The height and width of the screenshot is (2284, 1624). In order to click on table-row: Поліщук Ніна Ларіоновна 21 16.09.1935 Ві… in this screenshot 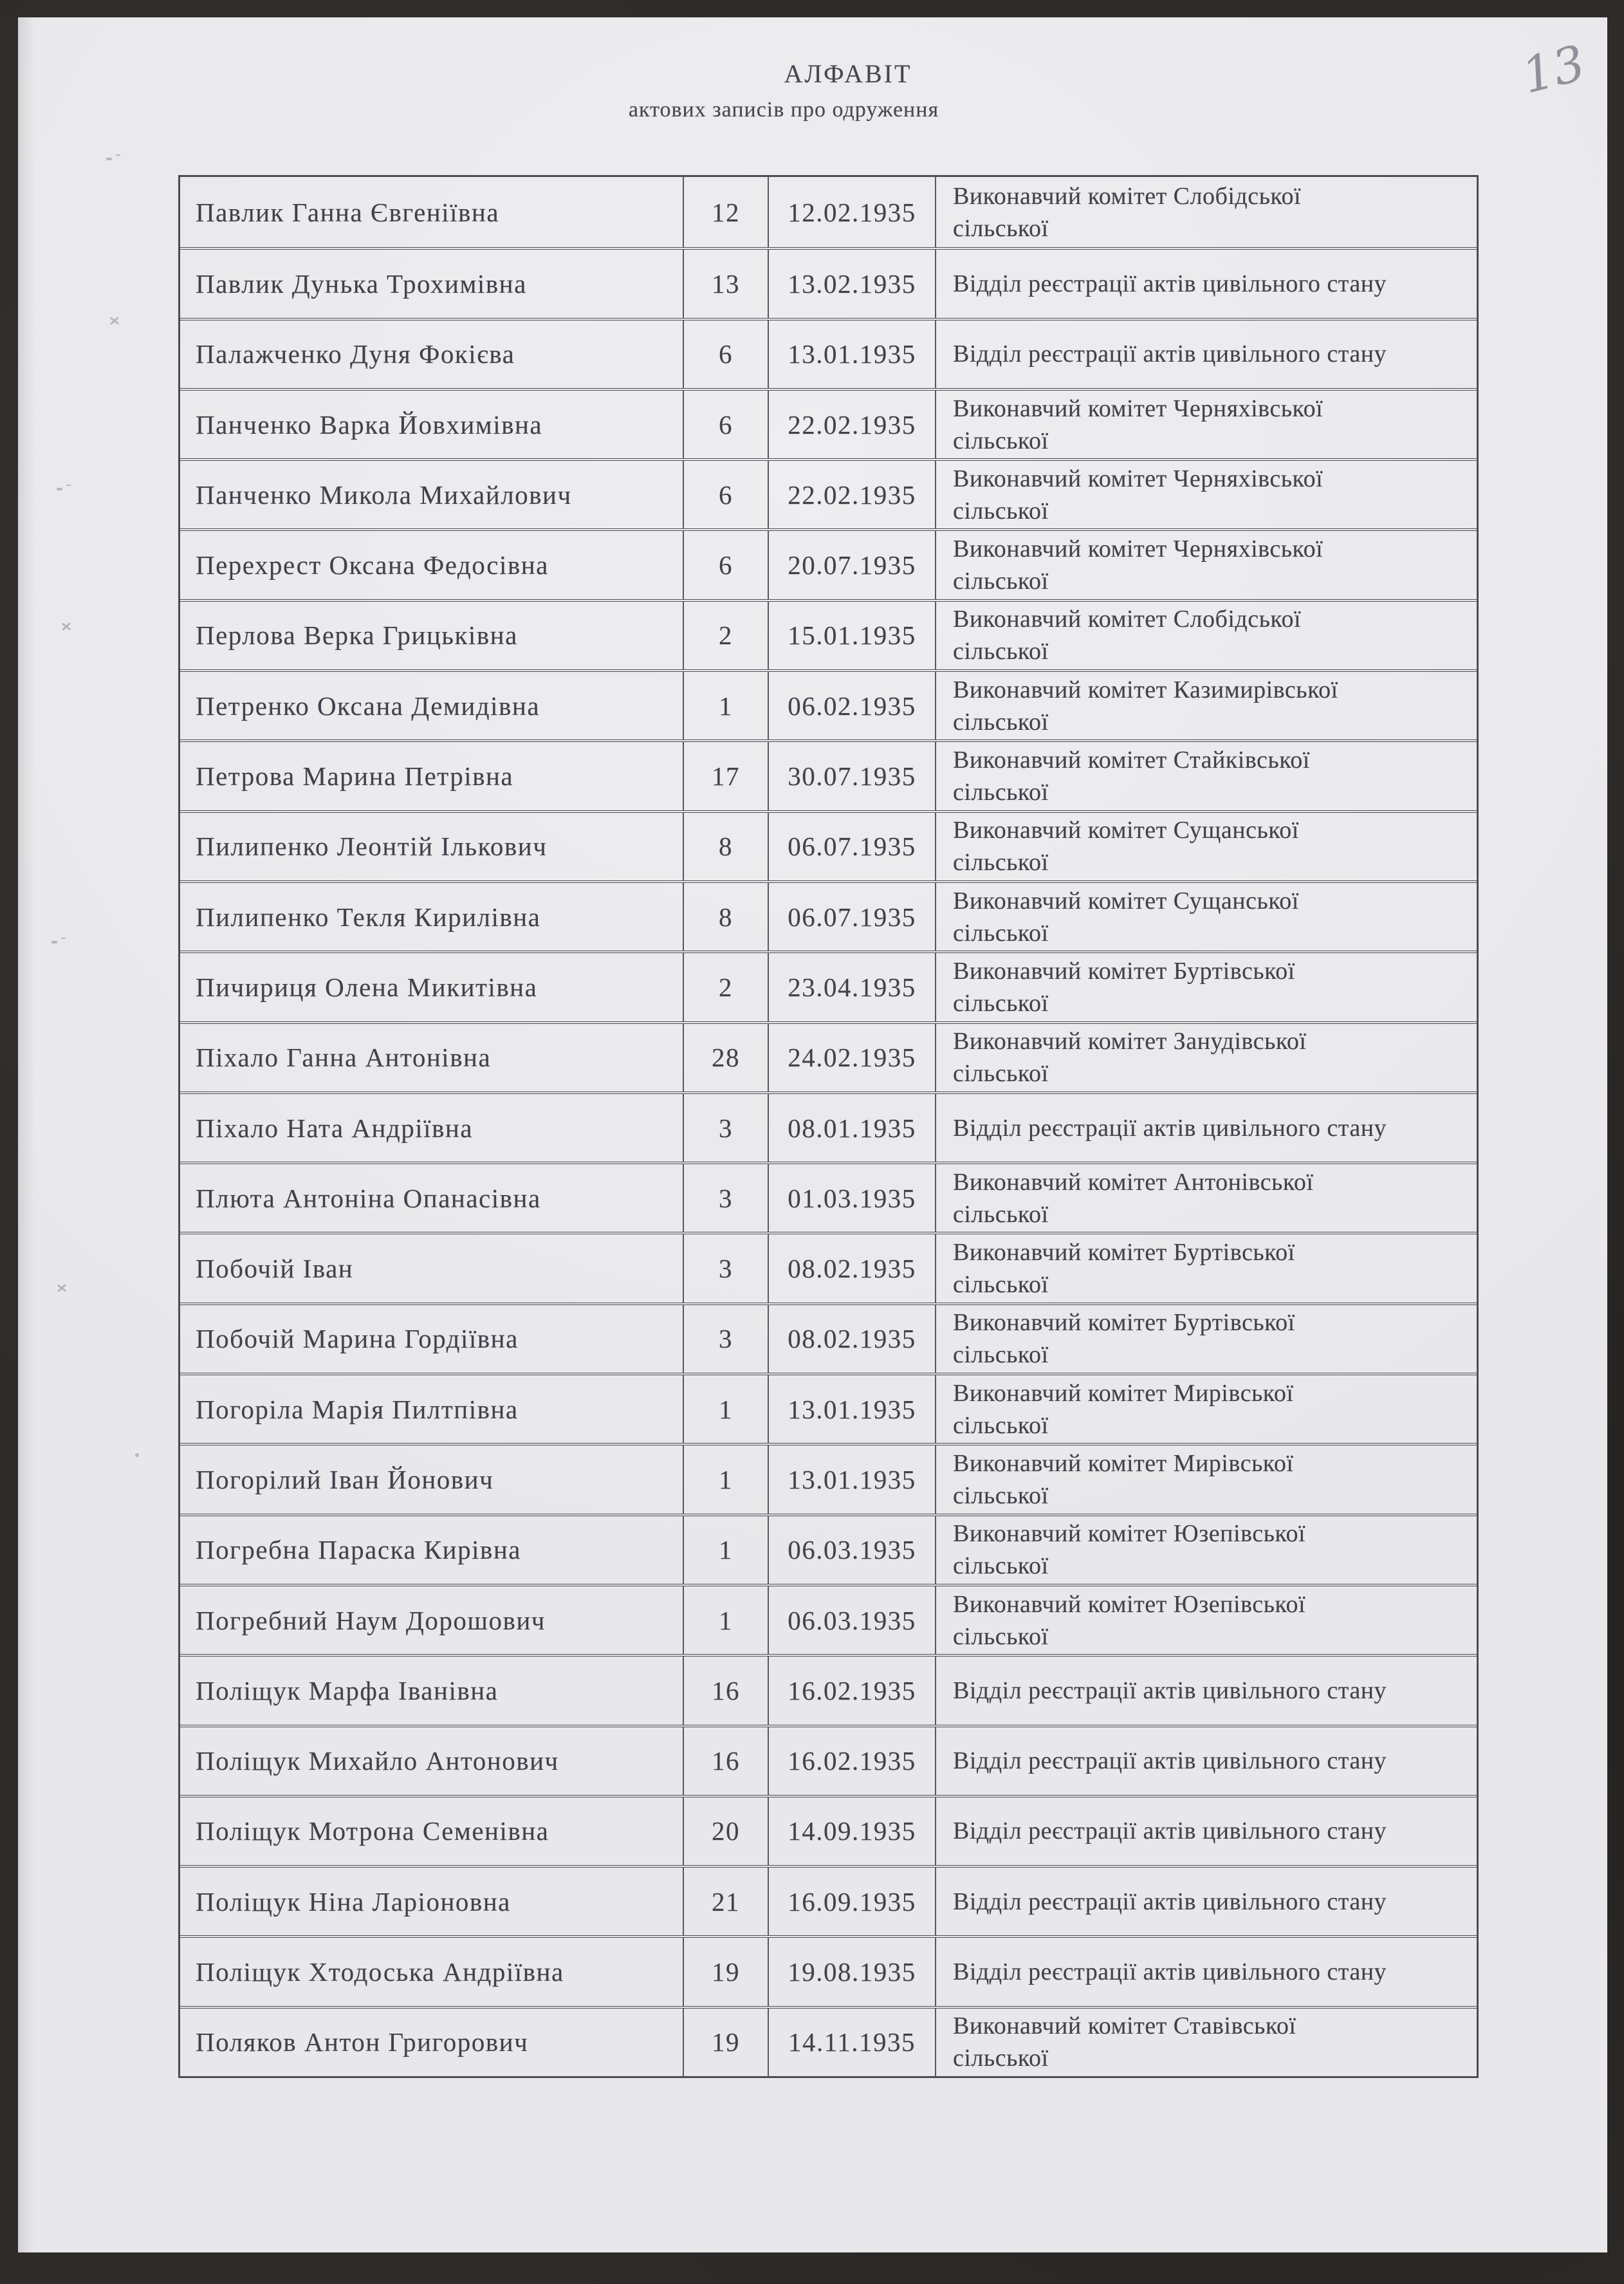, I will do `click(829, 1900)`.